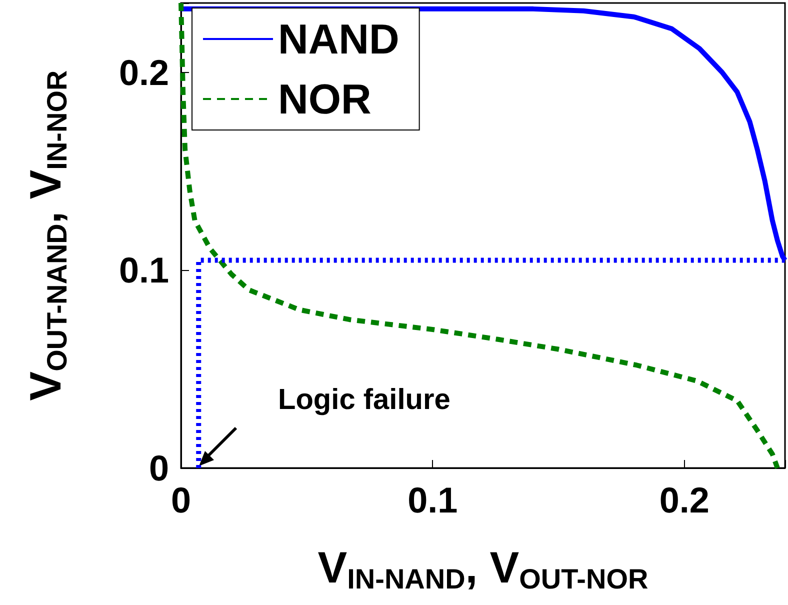  I want to click on x-tick-label: 0.2, so click(684, 500).